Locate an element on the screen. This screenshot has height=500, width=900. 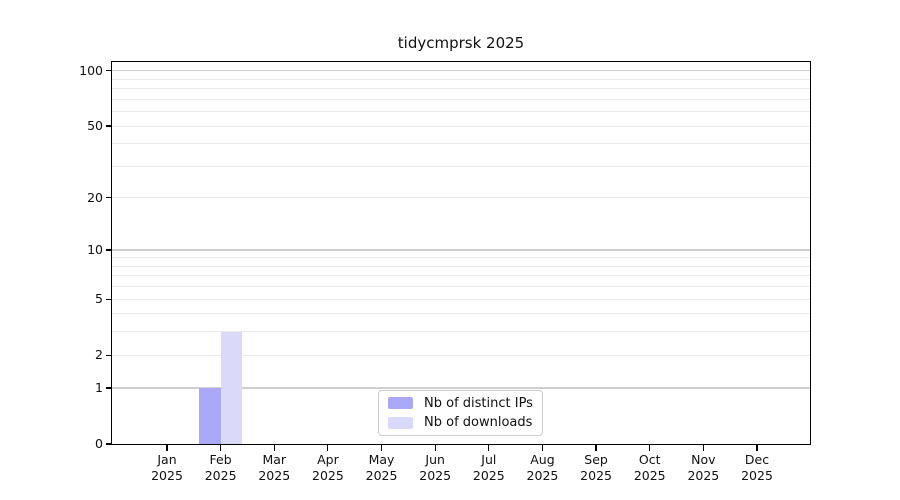
bar-nb-of-downloads is located at coordinates (231, 387).